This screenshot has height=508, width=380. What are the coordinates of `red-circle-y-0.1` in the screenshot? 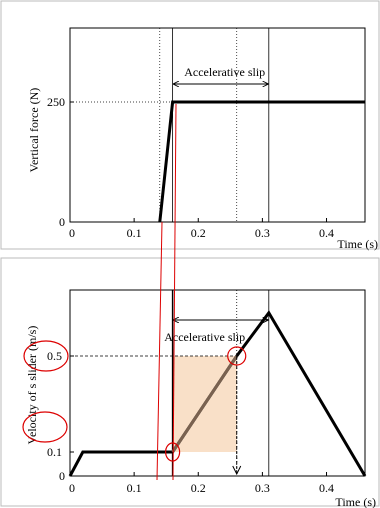 It's located at (45, 427).